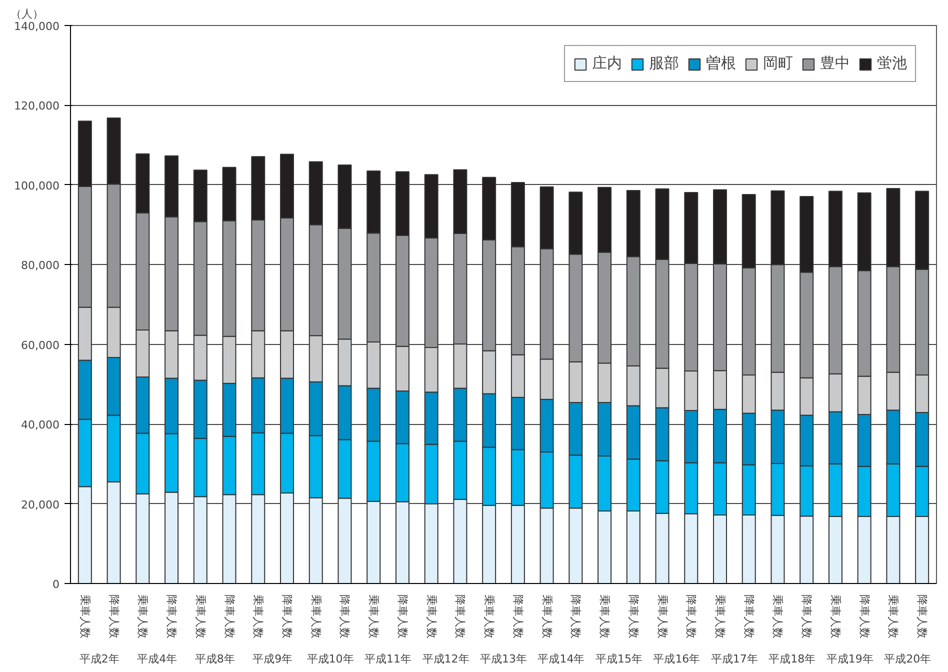  What do you see at coordinates (892, 63) in the screenshot?
I see `legend-label: 蛍池` at bounding box center [892, 63].